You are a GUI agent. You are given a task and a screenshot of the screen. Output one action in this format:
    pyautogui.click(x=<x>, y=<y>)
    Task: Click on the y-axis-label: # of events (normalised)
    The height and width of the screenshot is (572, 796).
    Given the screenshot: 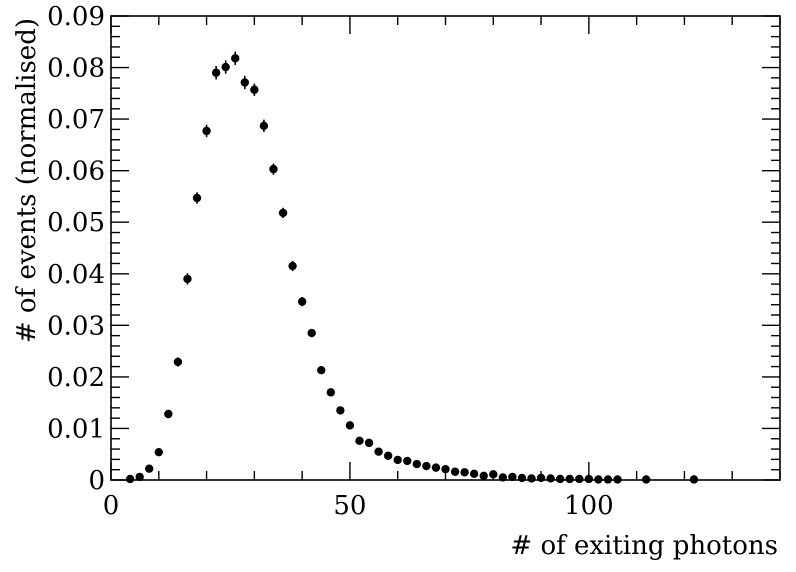 What is the action you would take?
    pyautogui.click(x=27, y=180)
    